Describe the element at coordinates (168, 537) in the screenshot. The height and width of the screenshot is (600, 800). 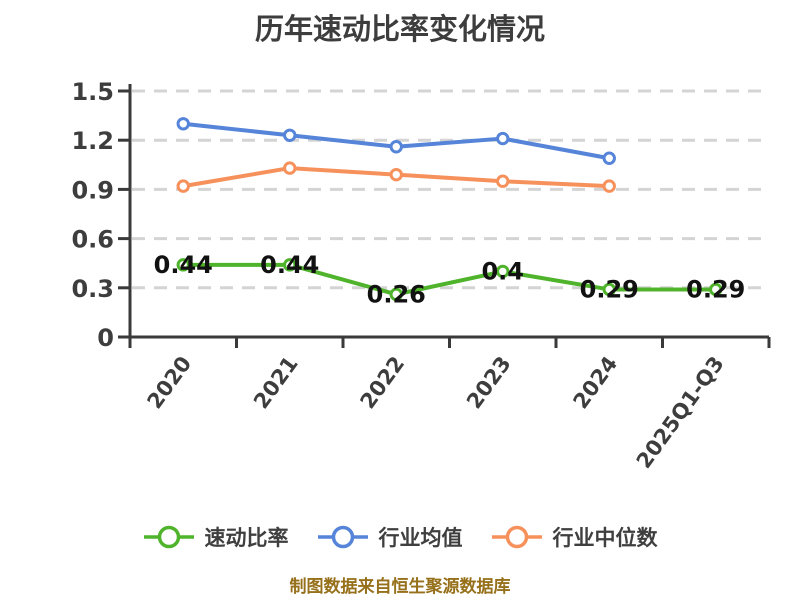
I see `legend-marker-quick-ratio` at that location.